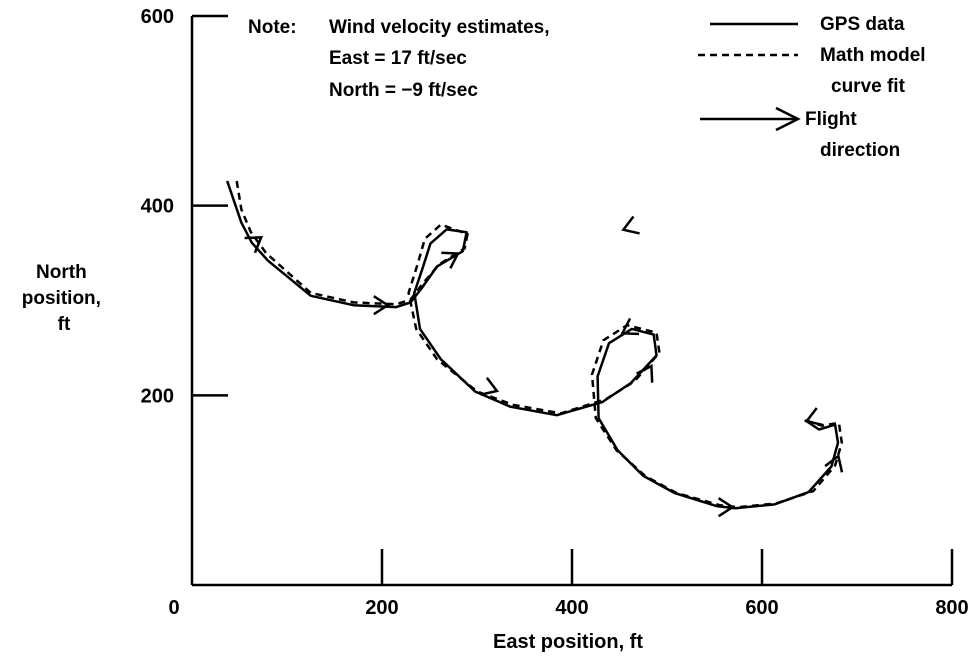 The width and height of the screenshot is (980, 659). I want to click on legend-model-label: curve fit, so click(868, 86).